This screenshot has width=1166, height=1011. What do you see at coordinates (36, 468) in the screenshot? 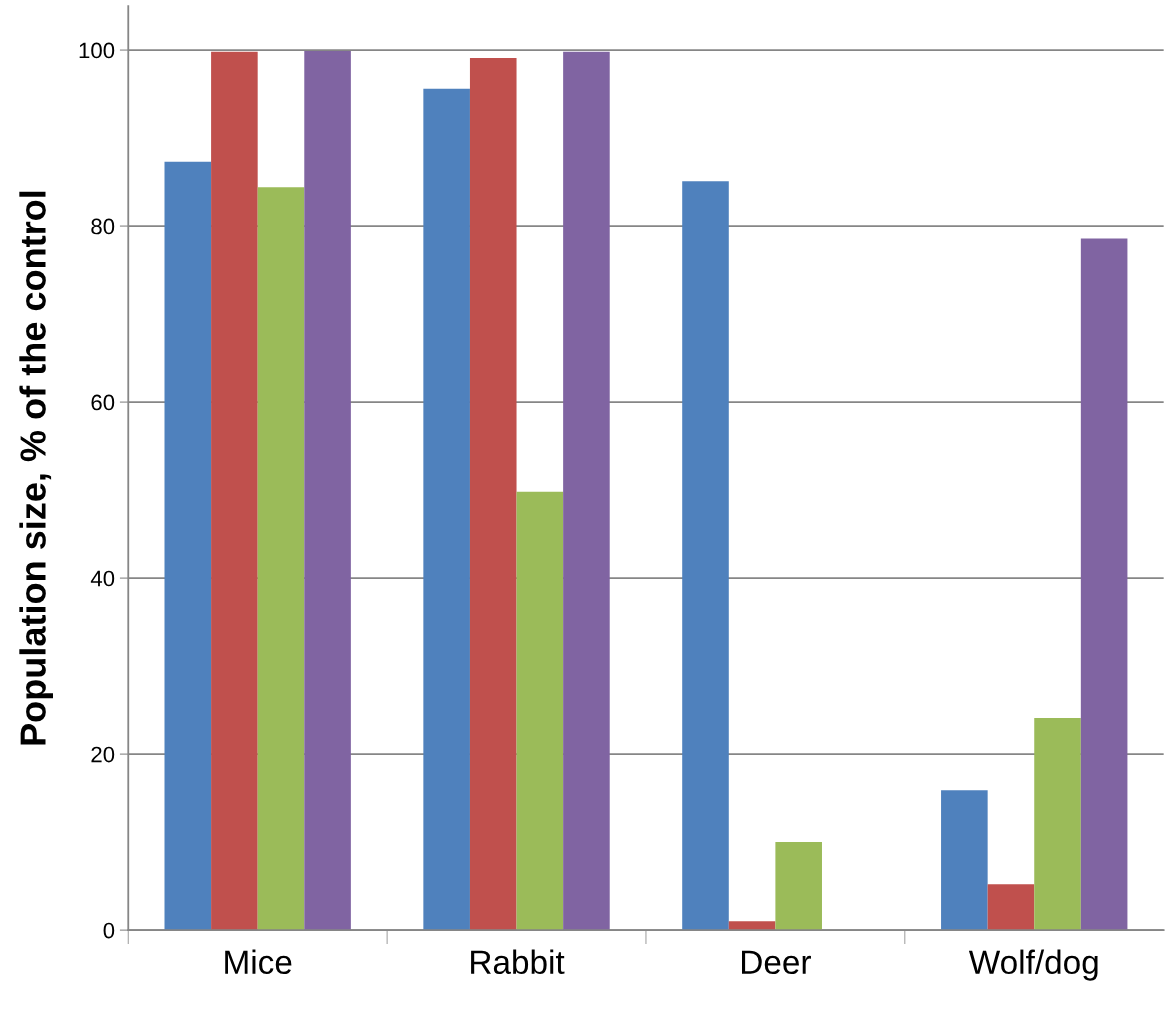
I see `y-axis-title: Population size, % of the control` at bounding box center [36, 468].